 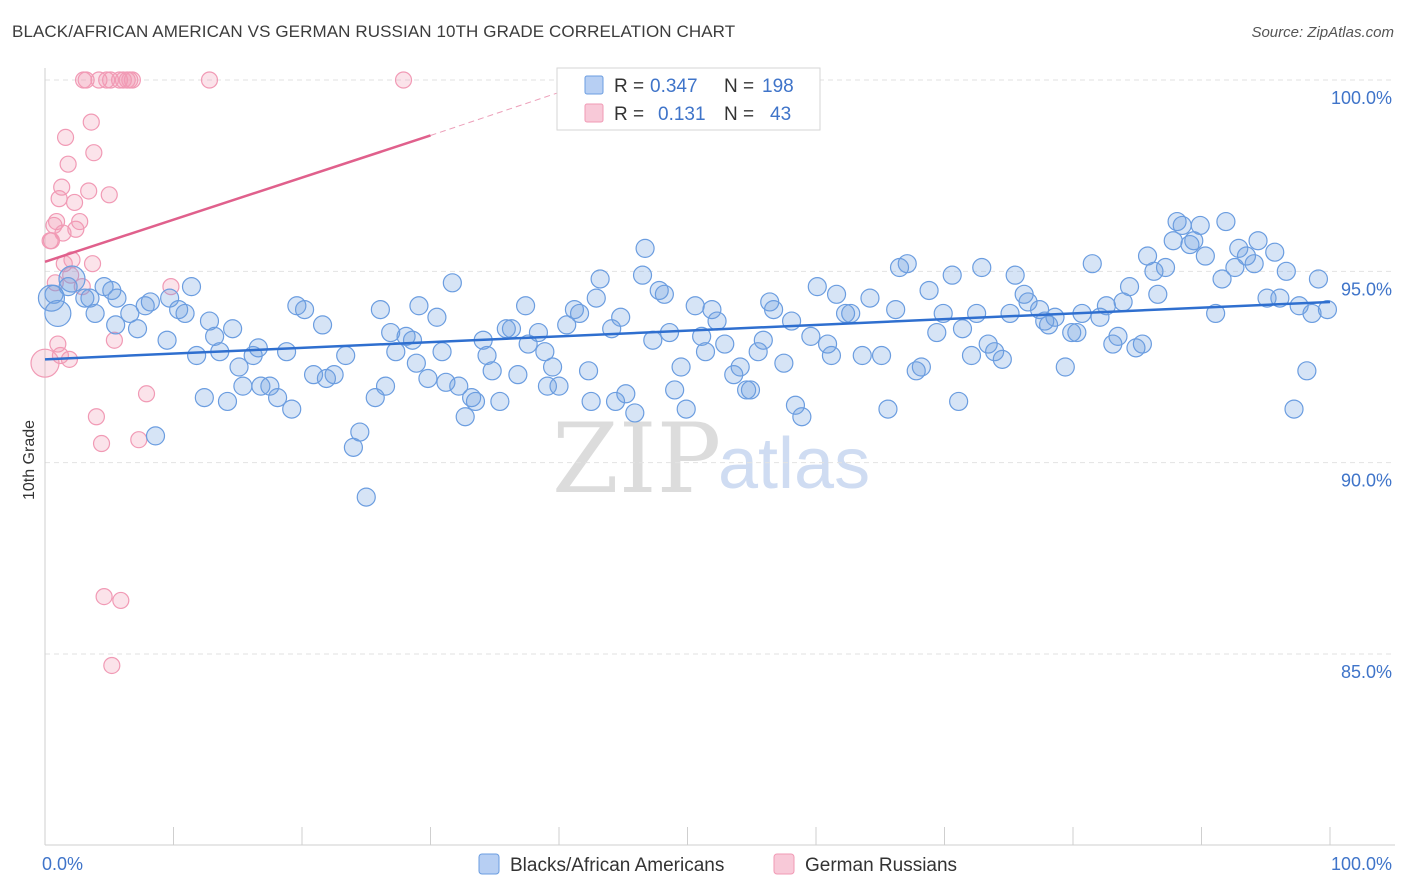 I want to click on legend-swatch-blacks, so click(x=489, y=864).